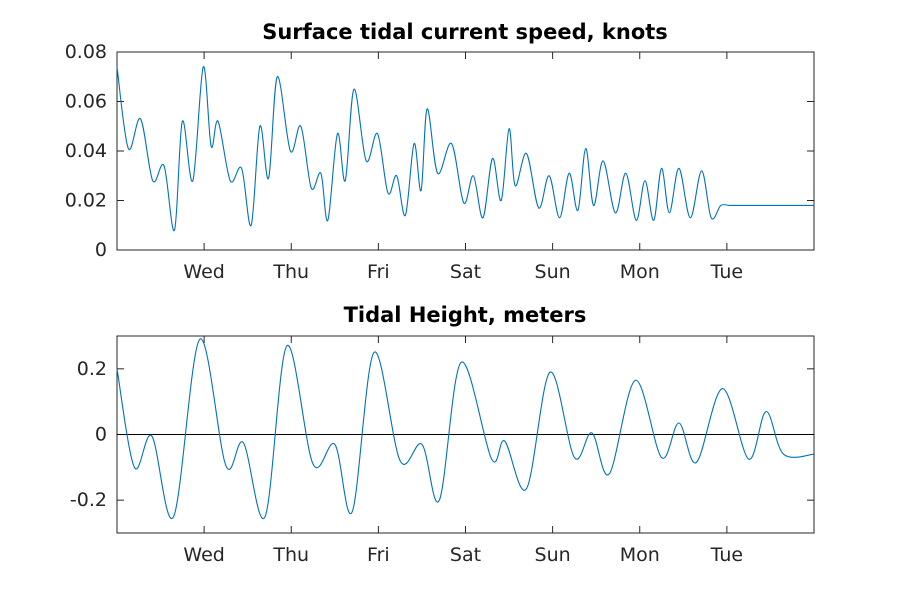 Image resolution: width=900 pixels, height=605 pixels. What do you see at coordinates (378, 555) in the screenshot?
I see `tidal-height-xtick-label: Fri` at bounding box center [378, 555].